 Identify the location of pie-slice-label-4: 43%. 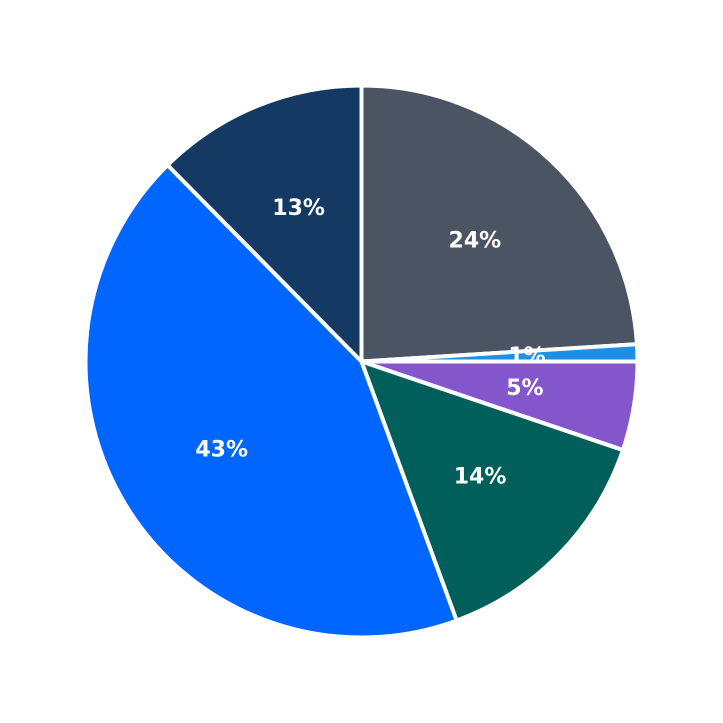
(221, 450).